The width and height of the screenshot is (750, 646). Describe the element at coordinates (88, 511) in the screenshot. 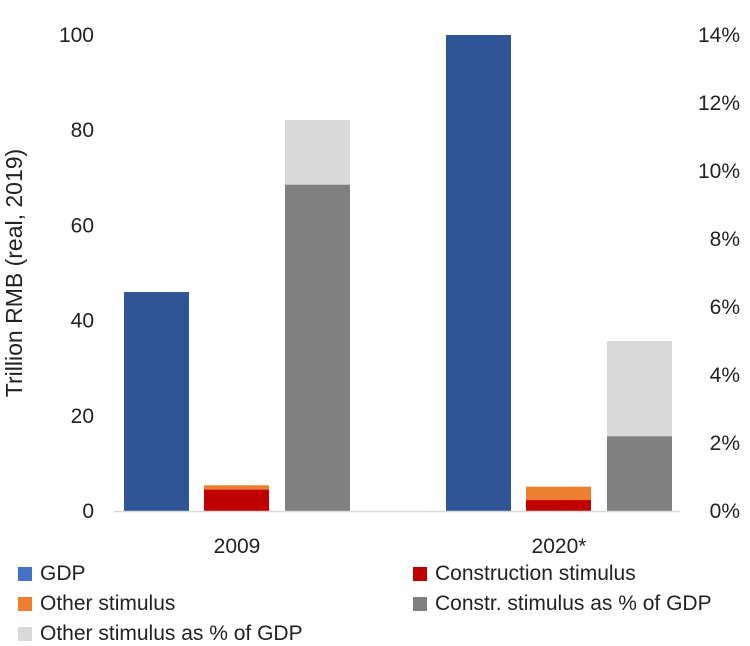

I see `y-tick-label: 0` at that location.